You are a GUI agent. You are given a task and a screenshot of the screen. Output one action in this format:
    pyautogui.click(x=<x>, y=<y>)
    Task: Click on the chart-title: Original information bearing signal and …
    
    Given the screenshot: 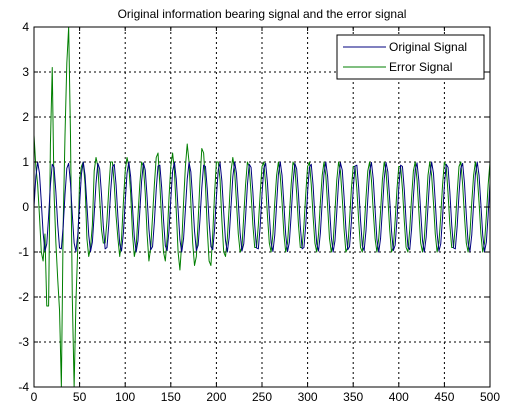 What is the action you would take?
    pyautogui.click(x=262, y=14)
    